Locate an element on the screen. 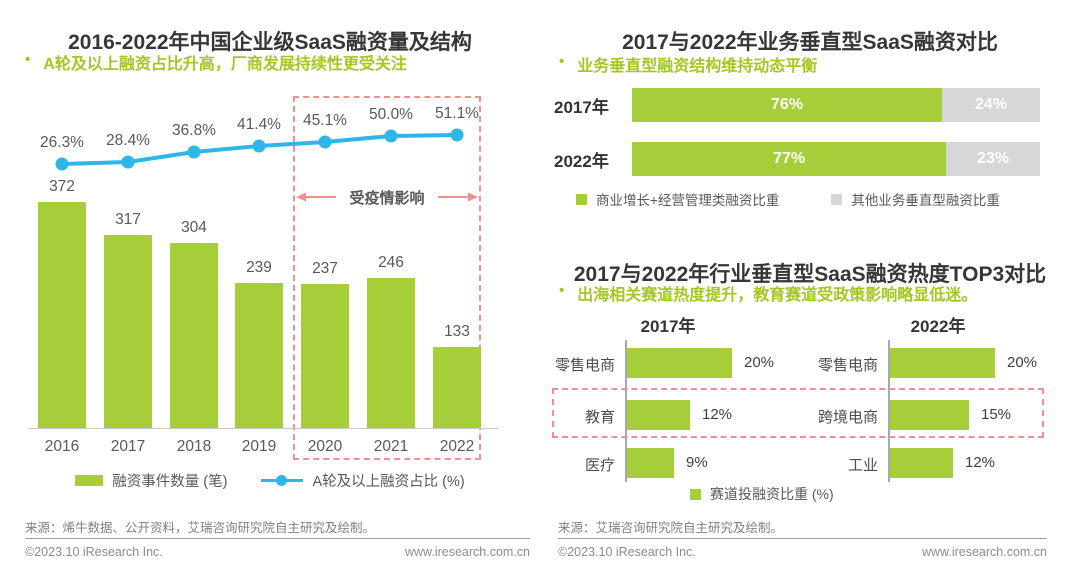 Image resolution: width=1080 pixels, height=572 pixels. website-left: www.iresearch.com.cn is located at coordinates (467, 552).